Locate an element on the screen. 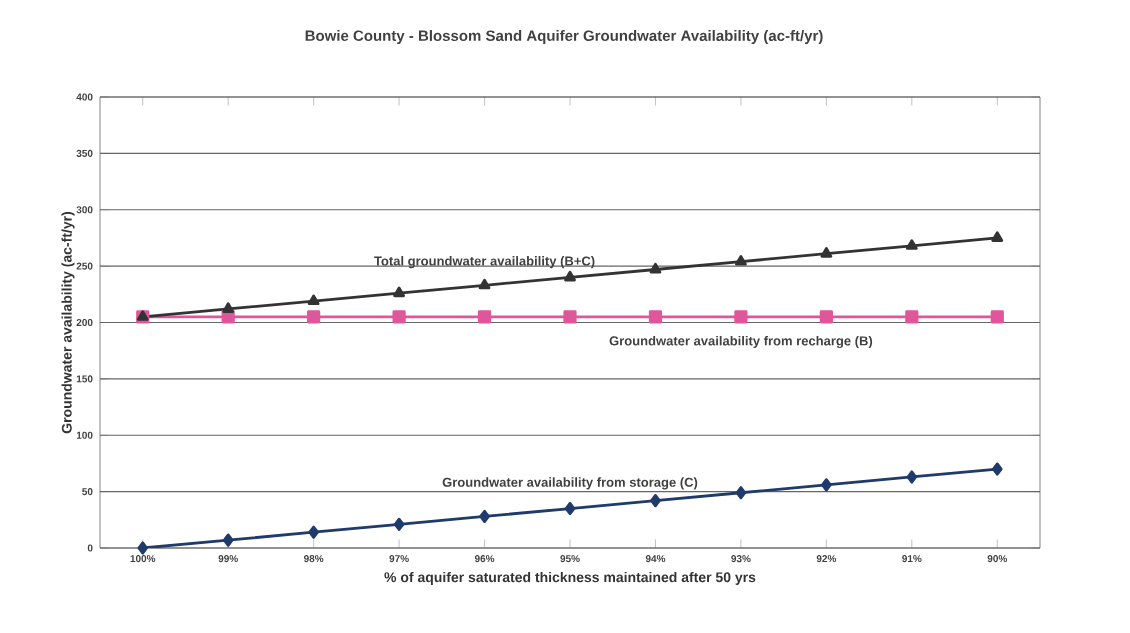 The width and height of the screenshot is (1130, 633). y-tick-label: 200 is located at coordinates (84, 322).